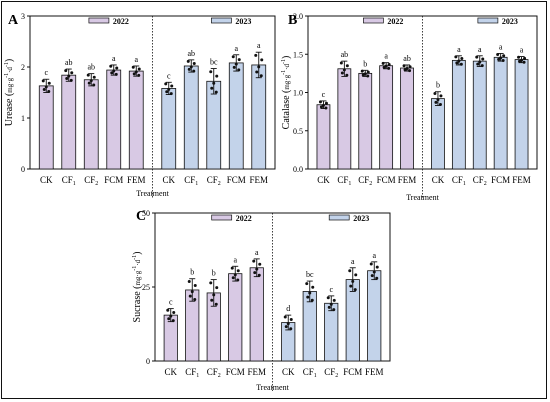  I want to click on panel-a-bar-2022-CF1, so click(69, 122).